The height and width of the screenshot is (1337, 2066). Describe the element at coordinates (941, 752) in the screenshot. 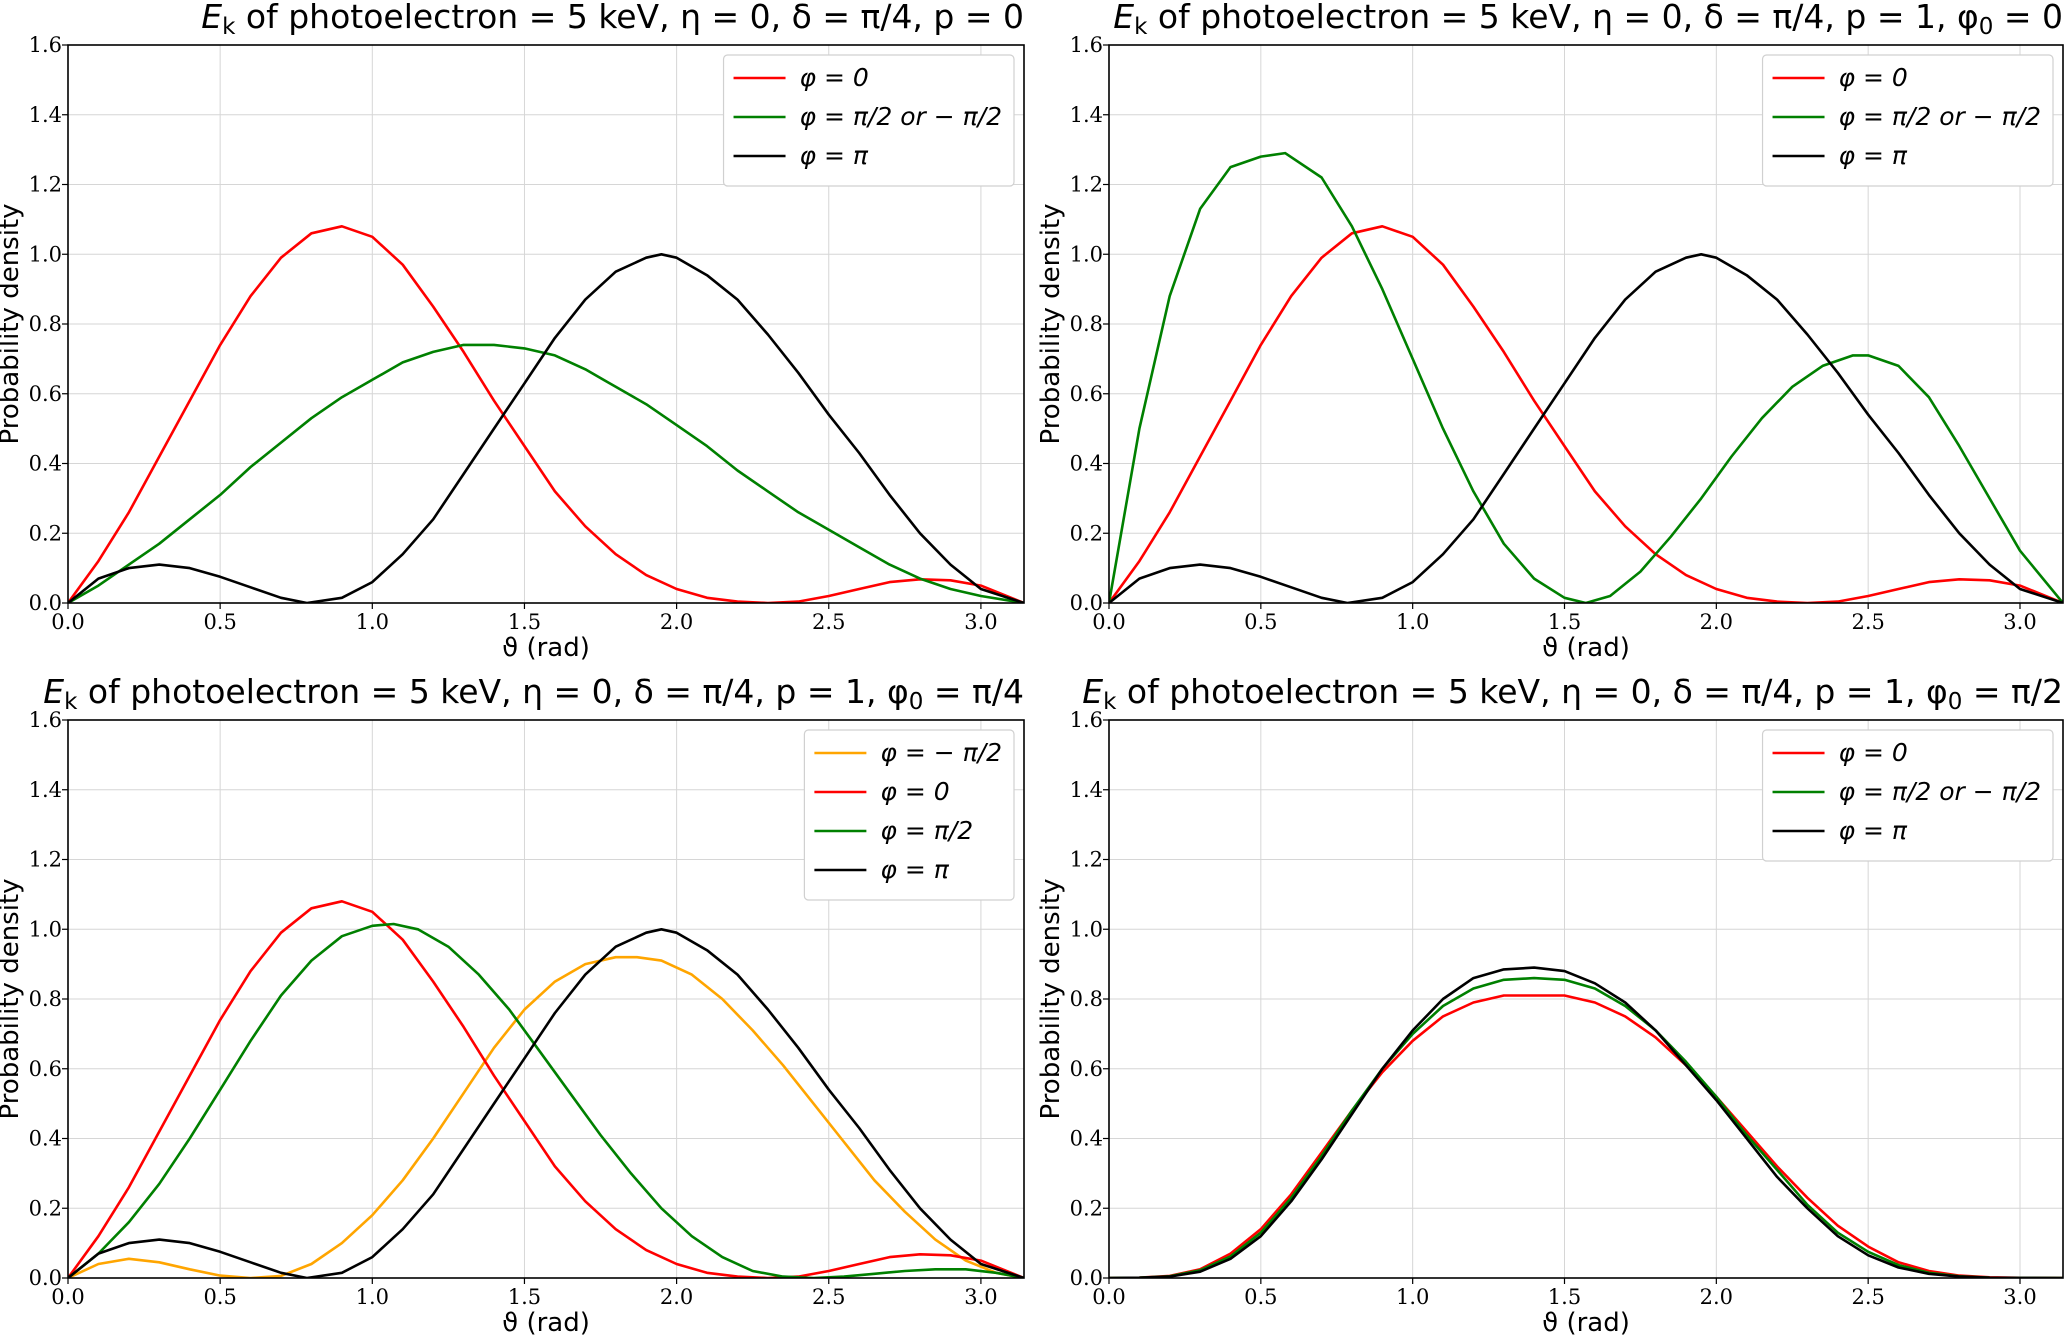

I see `legend-entry-label: φ = − π/2` at that location.